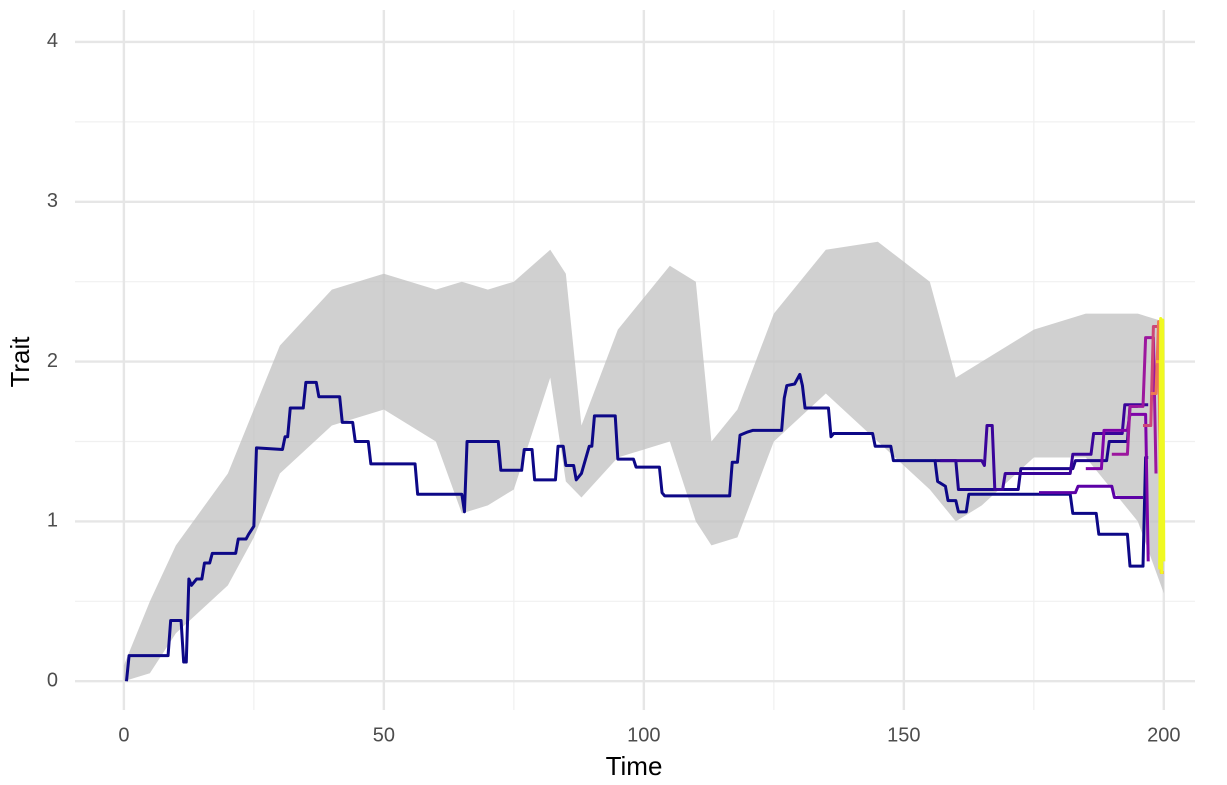 This screenshot has width=1227, height=785. I want to click on y-axis-title: Trait, so click(20, 362).